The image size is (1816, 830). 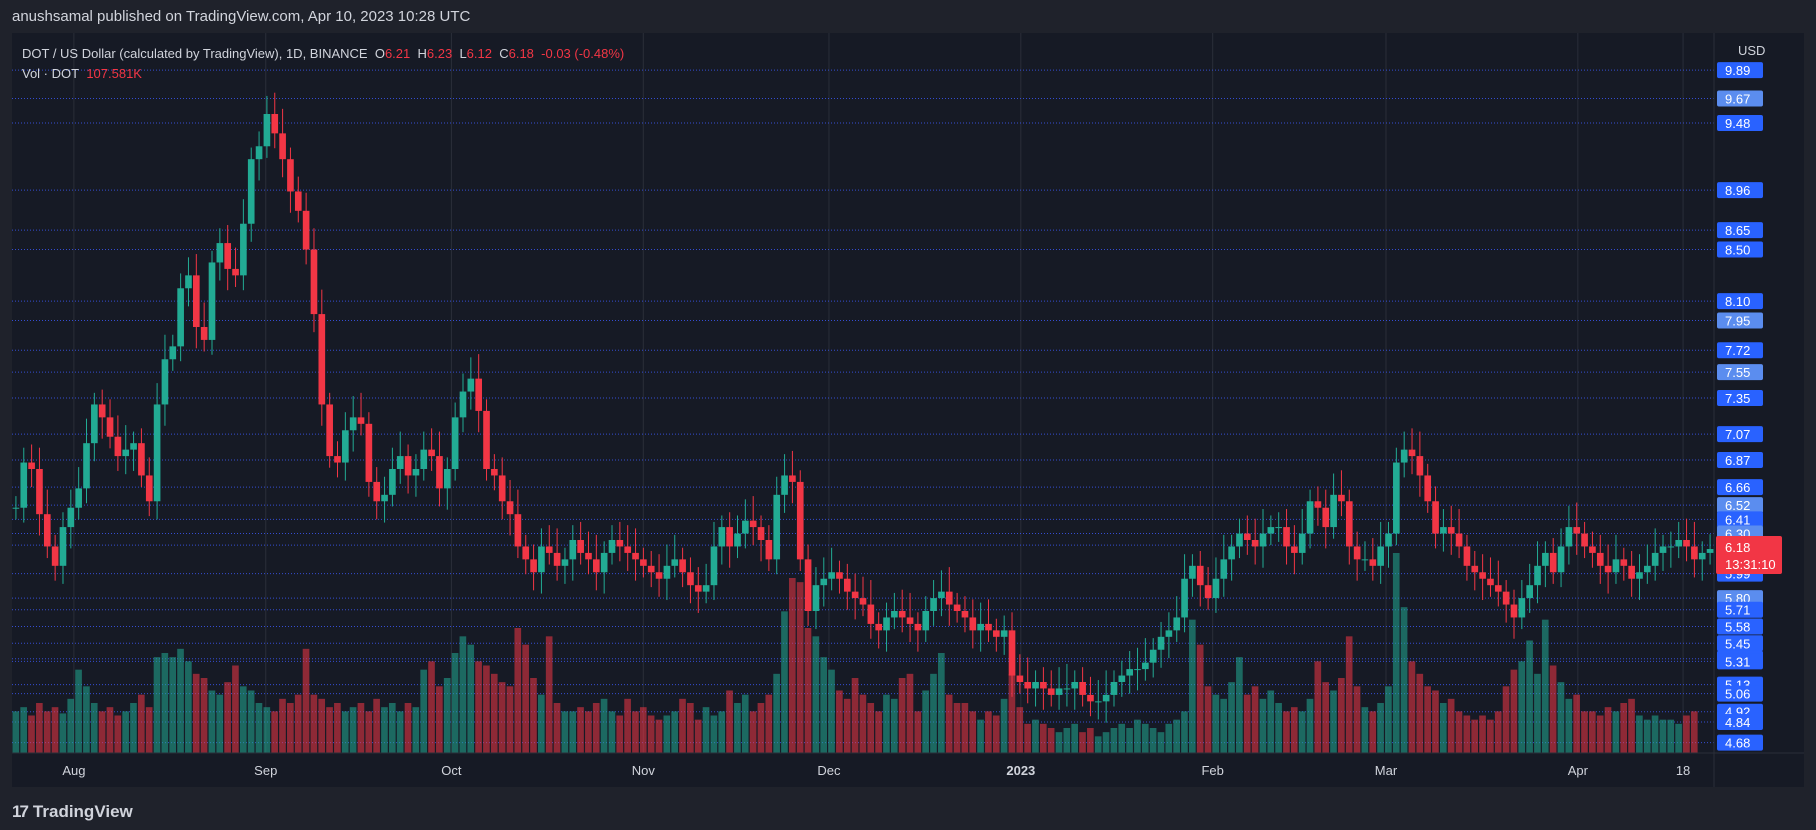 What do you see at coordinates (51, 73) in the screenshot?
I see `volume-label: Vol · DOT` at bounding box center [51, 73].